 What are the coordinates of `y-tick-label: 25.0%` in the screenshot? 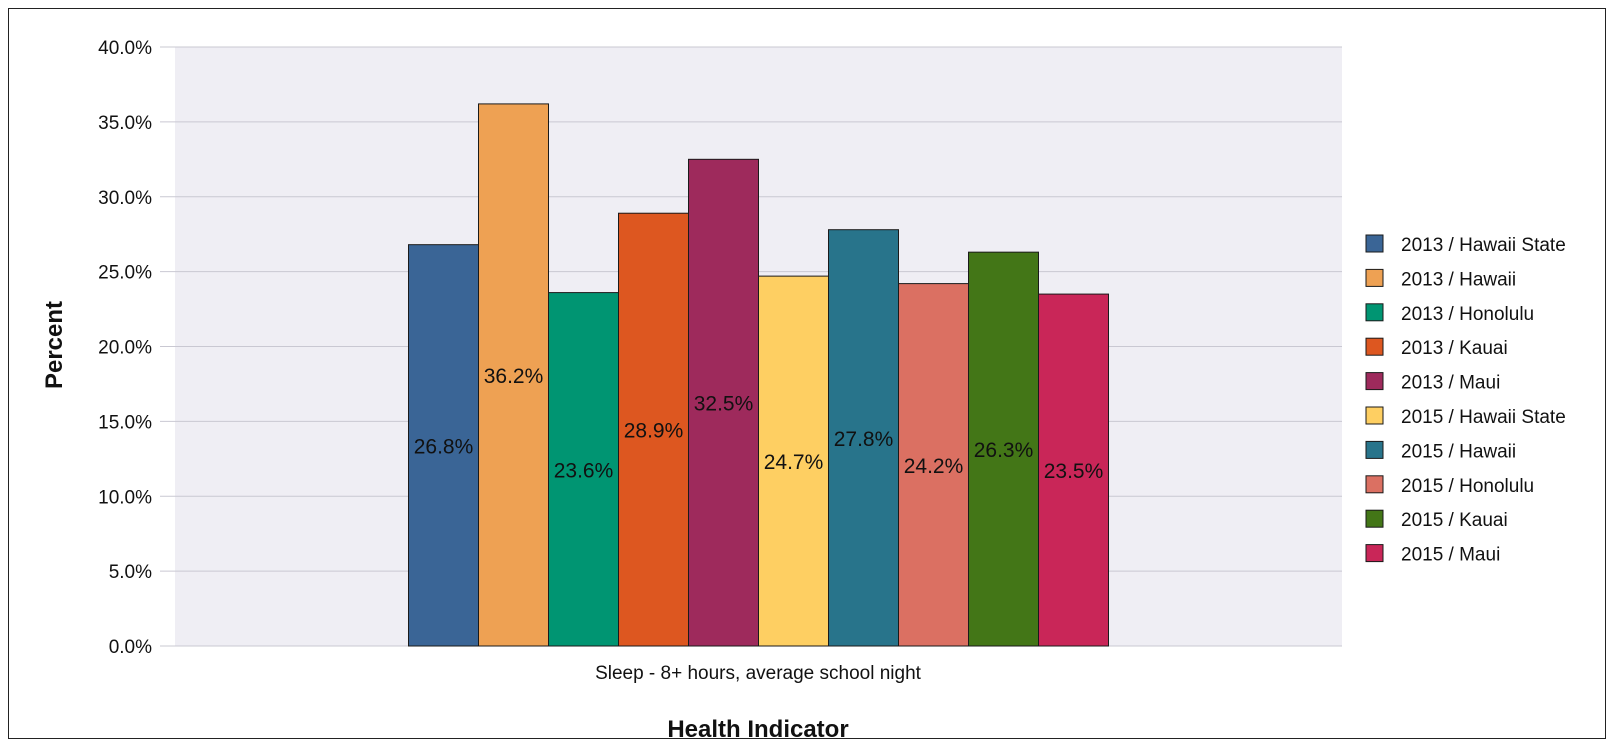 It's located at (125, 273).